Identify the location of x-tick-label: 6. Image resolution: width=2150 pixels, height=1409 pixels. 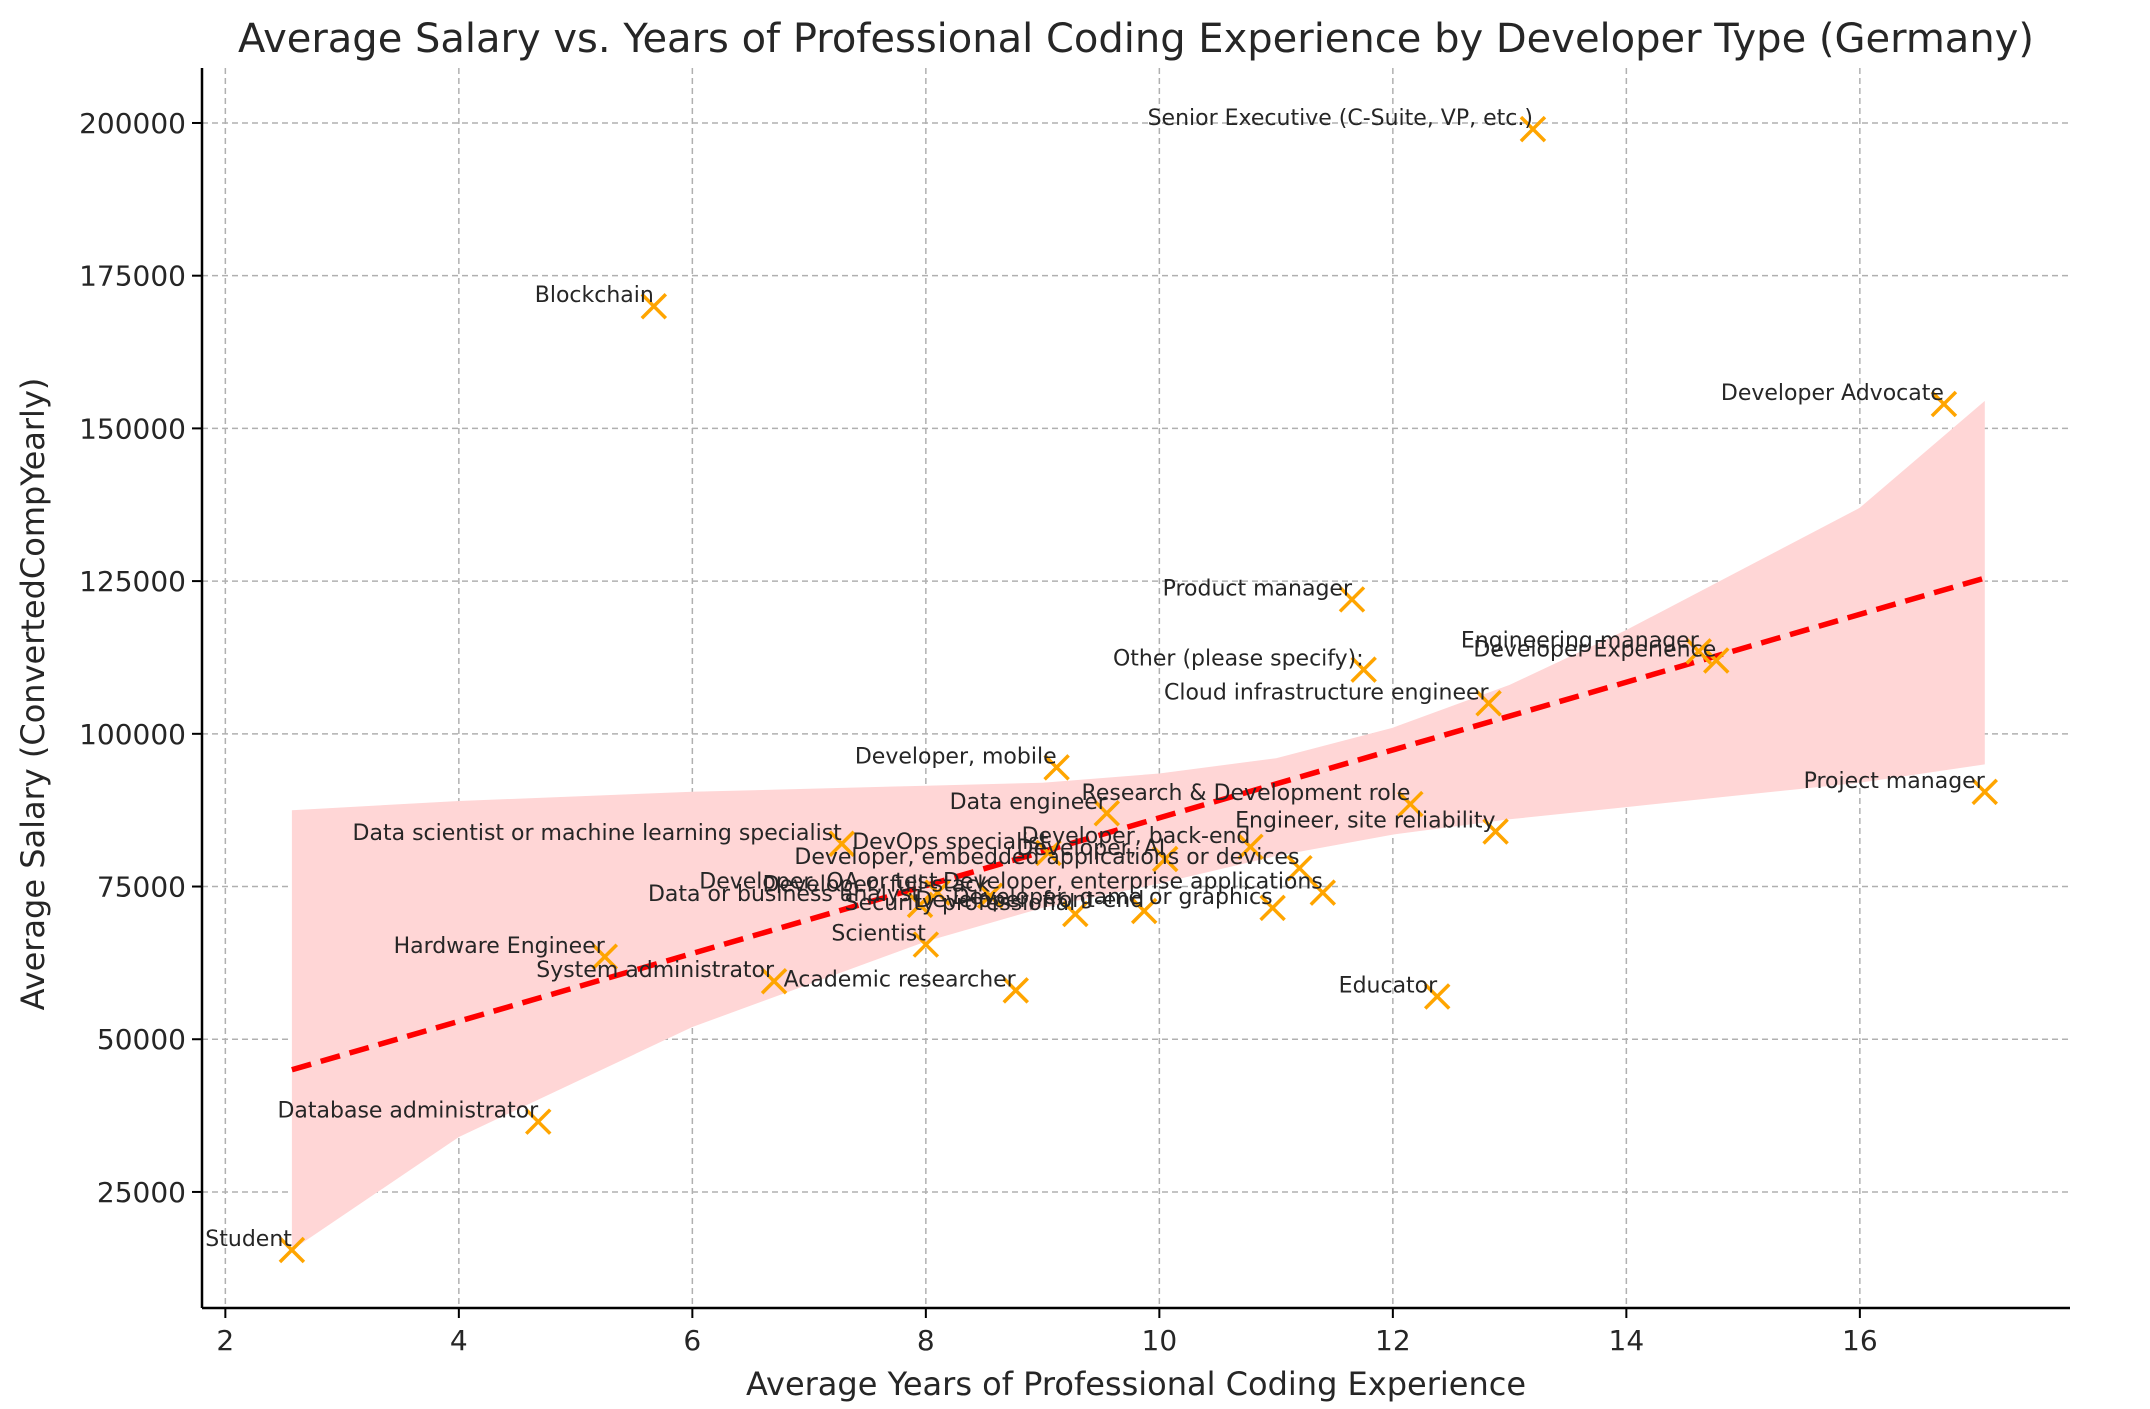
(692, 1340).